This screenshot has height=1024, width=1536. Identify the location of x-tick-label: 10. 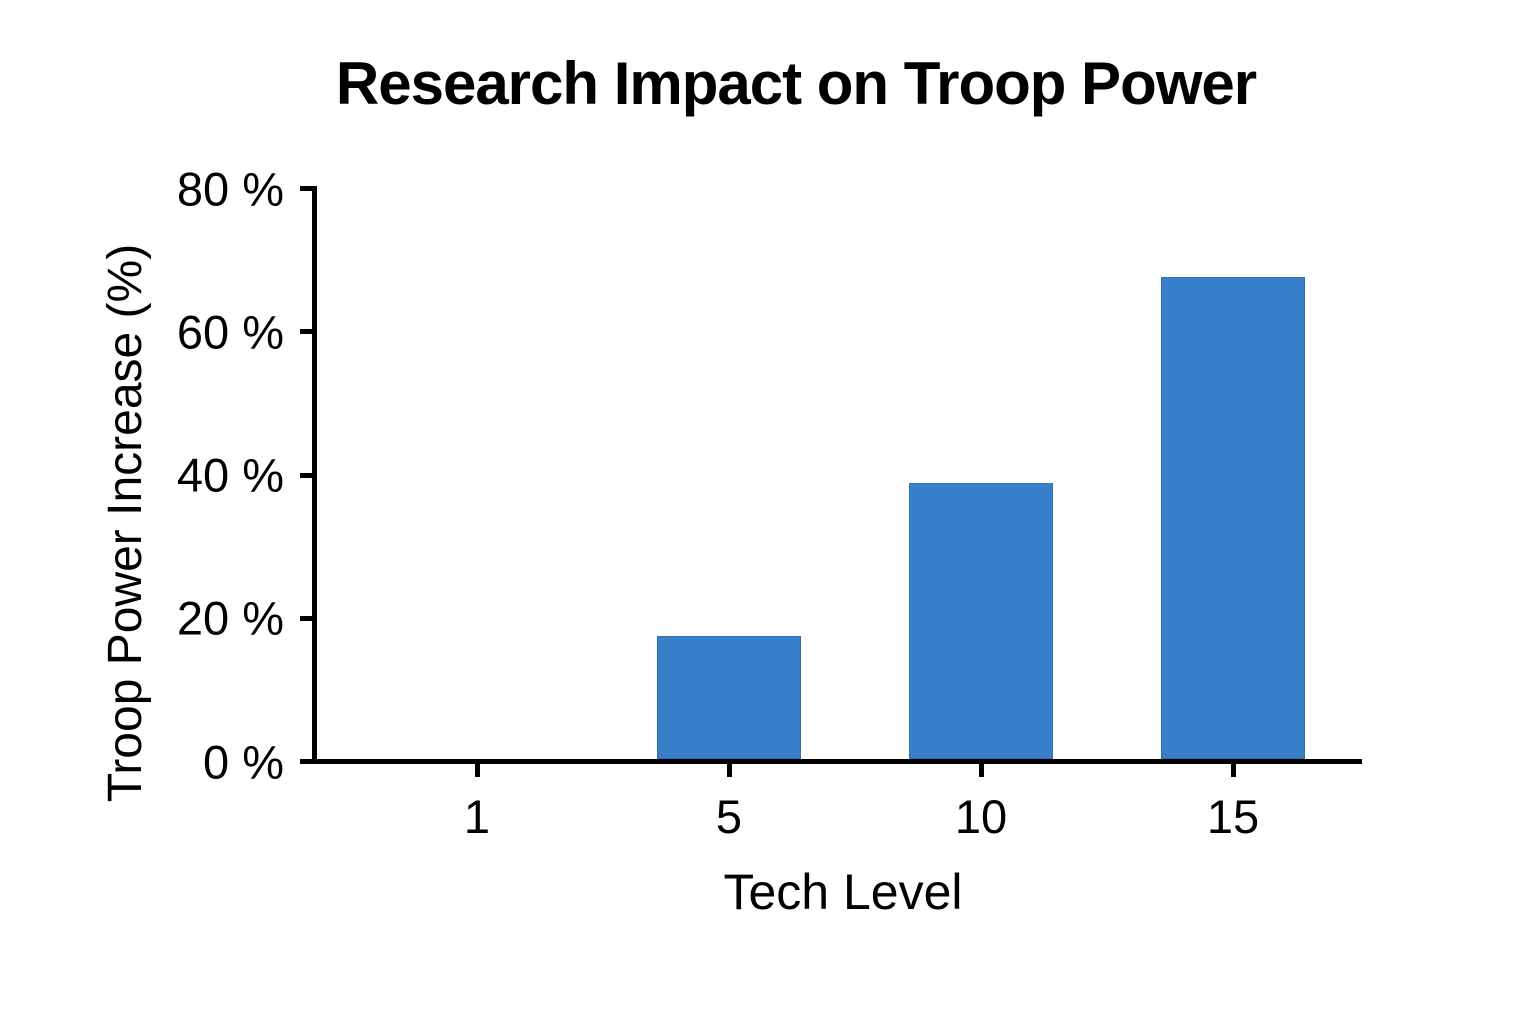
(981, 816).